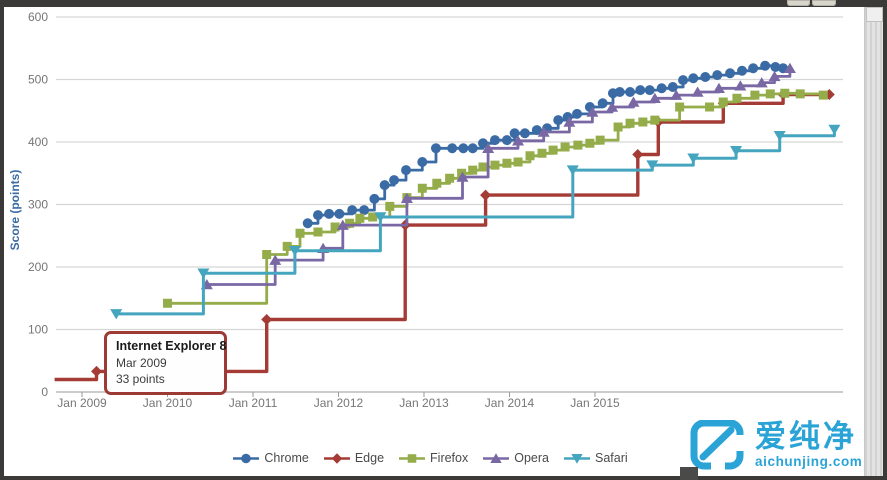 This screenshot has width=887, height=480. What do you see at coordinates (510, 403) in the screenshot?
I see `svg-text: Jan 2014` at bounding box center [510, 403].